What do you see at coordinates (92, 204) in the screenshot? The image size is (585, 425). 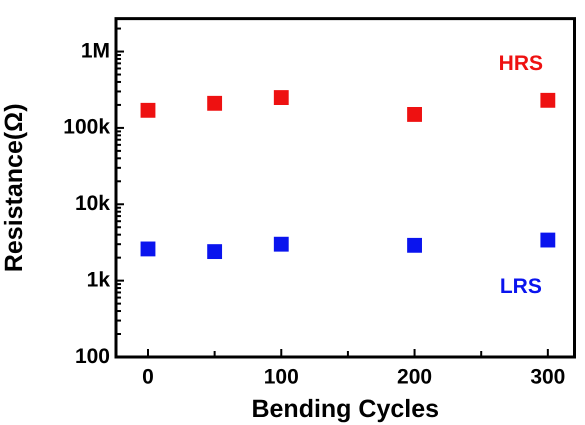 I see `y-tick-label: 10k` at bounding box center [92, 204].